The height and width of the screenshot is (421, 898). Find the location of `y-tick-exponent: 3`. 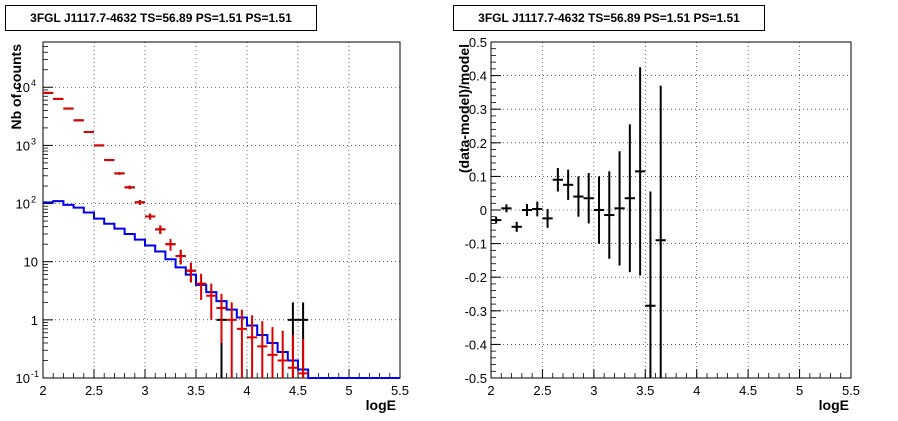

y-tick-exponent: 3 is located at coordinates (33, 141).